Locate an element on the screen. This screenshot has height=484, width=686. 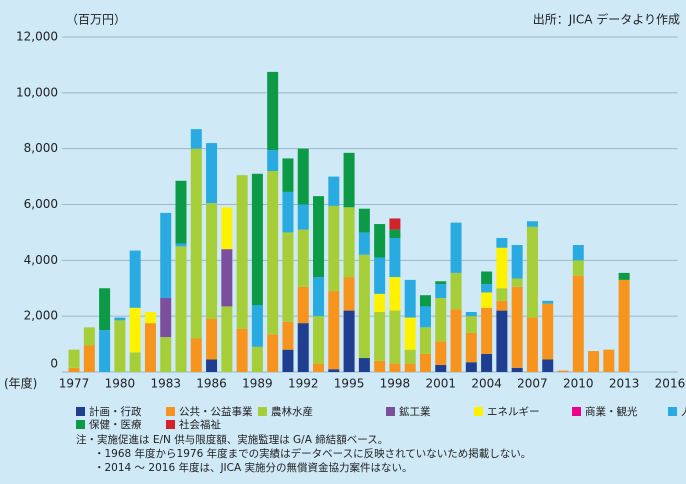
y-tick-label: 10,000 is located at coordinates (37, 92).